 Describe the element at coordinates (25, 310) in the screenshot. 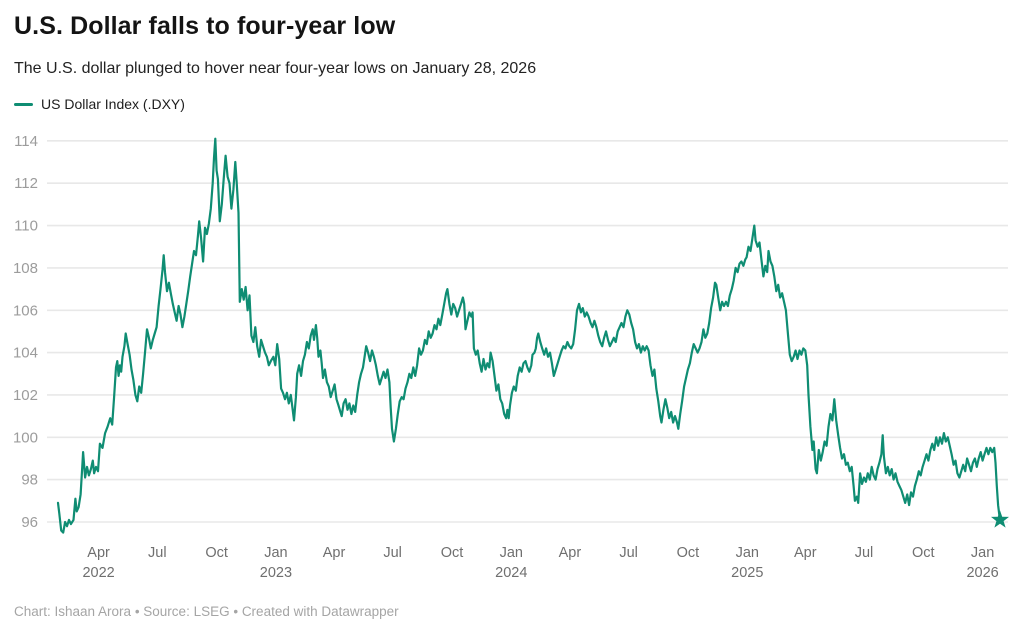

I see `y-tick-label: 106` at that location.